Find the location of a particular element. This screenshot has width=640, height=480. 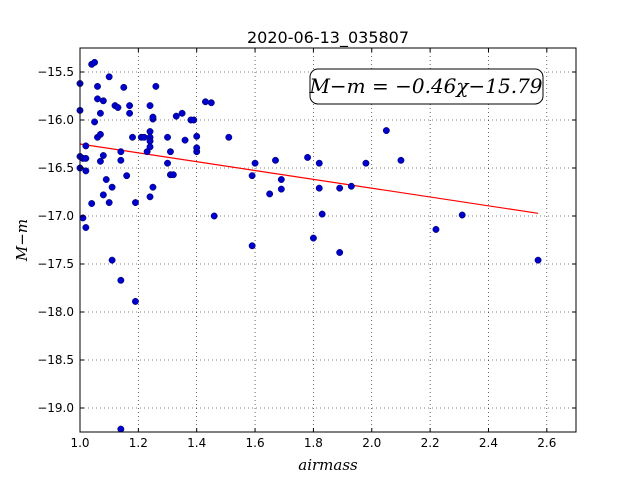

x-tick-label: 2.4 is located at coordinates (488, 443).